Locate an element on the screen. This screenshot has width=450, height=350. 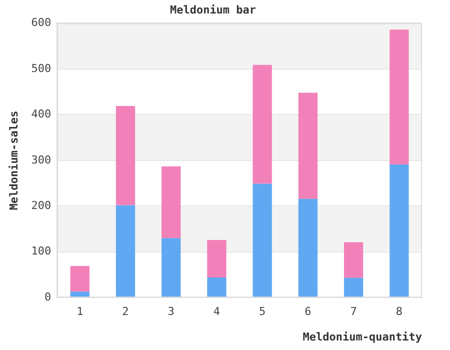
x-tick-label: 8 is located at coordinates (399, 311).